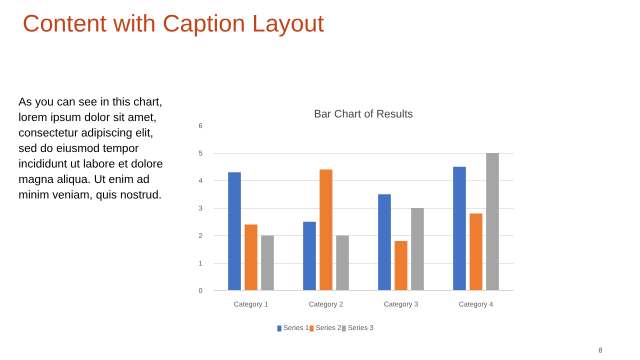  What do you see at coordinates (173, 24) in the screenshot?
I see `text: Content with Caption Layout` at bounding box center [173, 24].